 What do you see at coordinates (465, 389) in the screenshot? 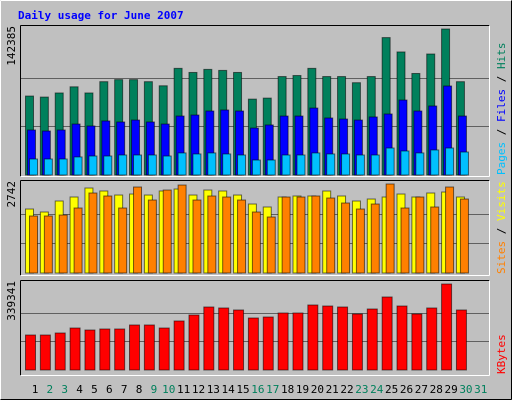
I see `x-tick-label: 30` at bounding box center [465, 389].